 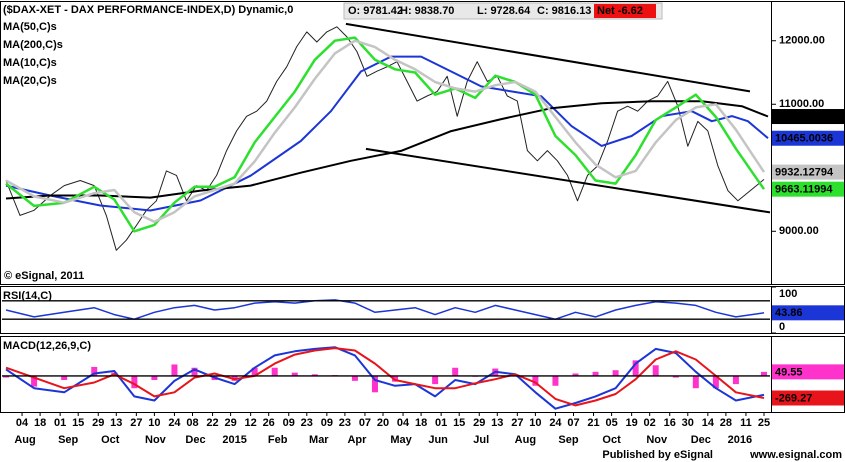 I want to click on plot-area, so click(x=385, y=309).